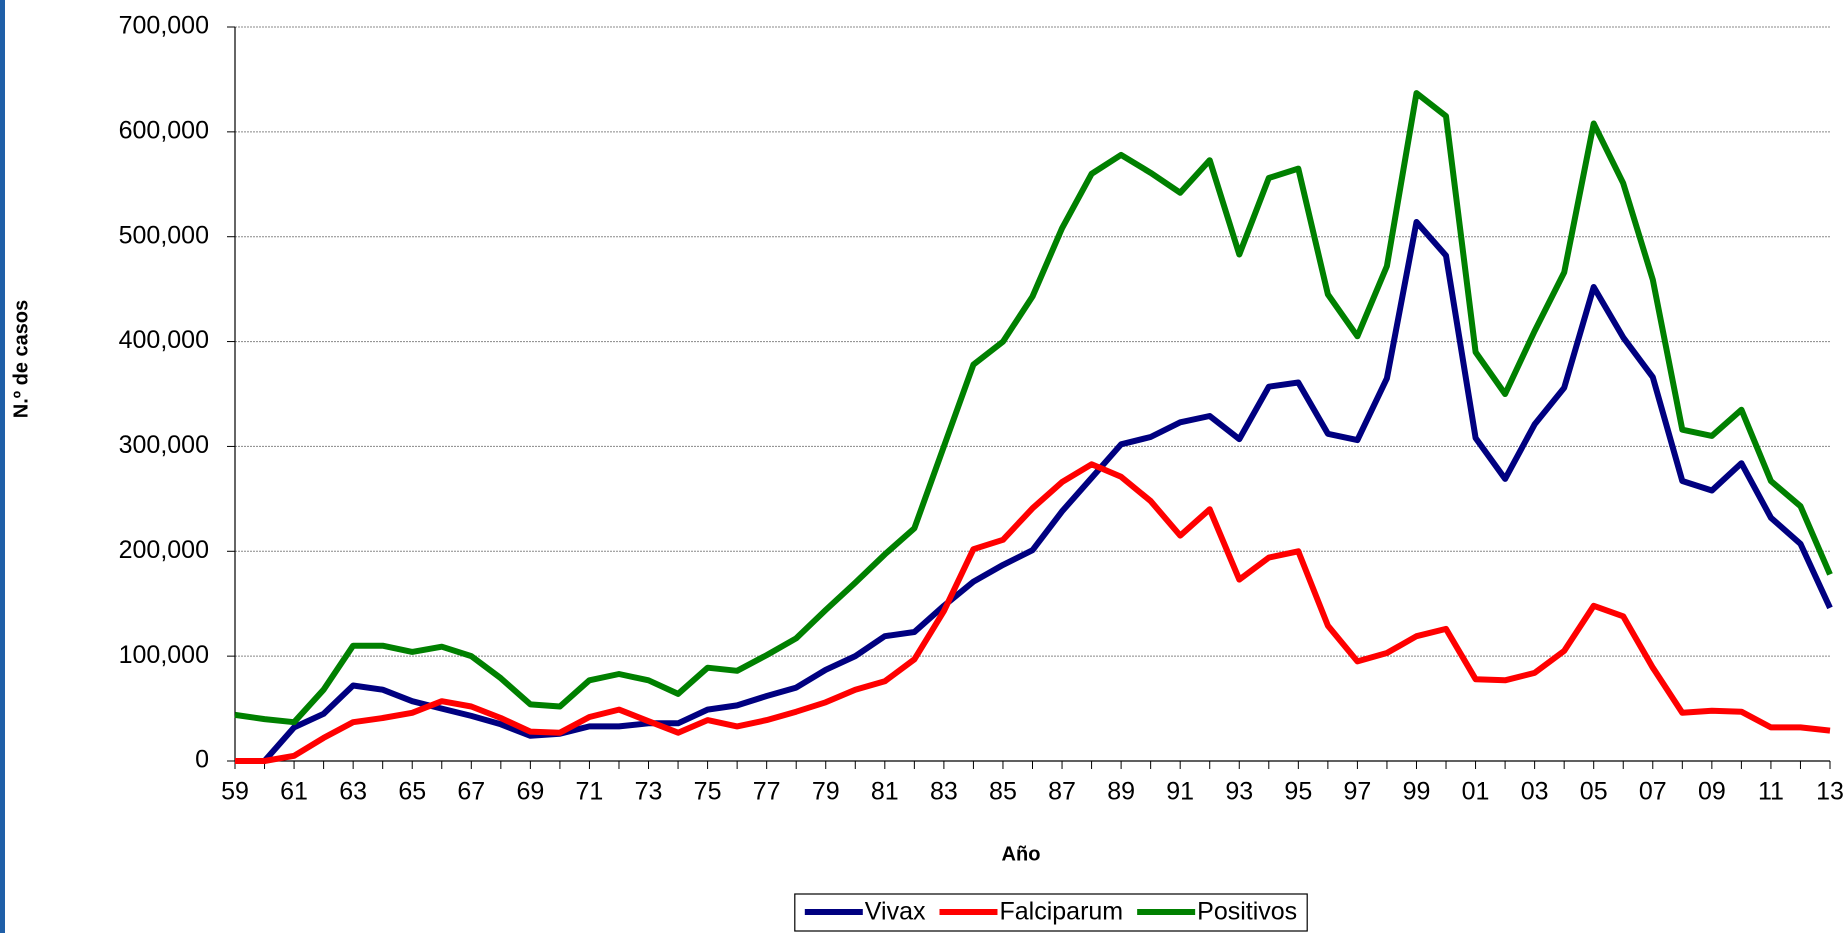  What do you see at coordinates (1417, 792) in the screenshot?
I see `x-tick-label: 99` at bounding box center [1417, 792].